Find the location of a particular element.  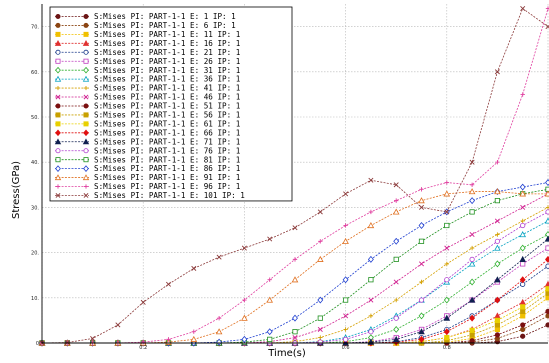

y-tick-label: 0 is located at coordinates (37, 344).